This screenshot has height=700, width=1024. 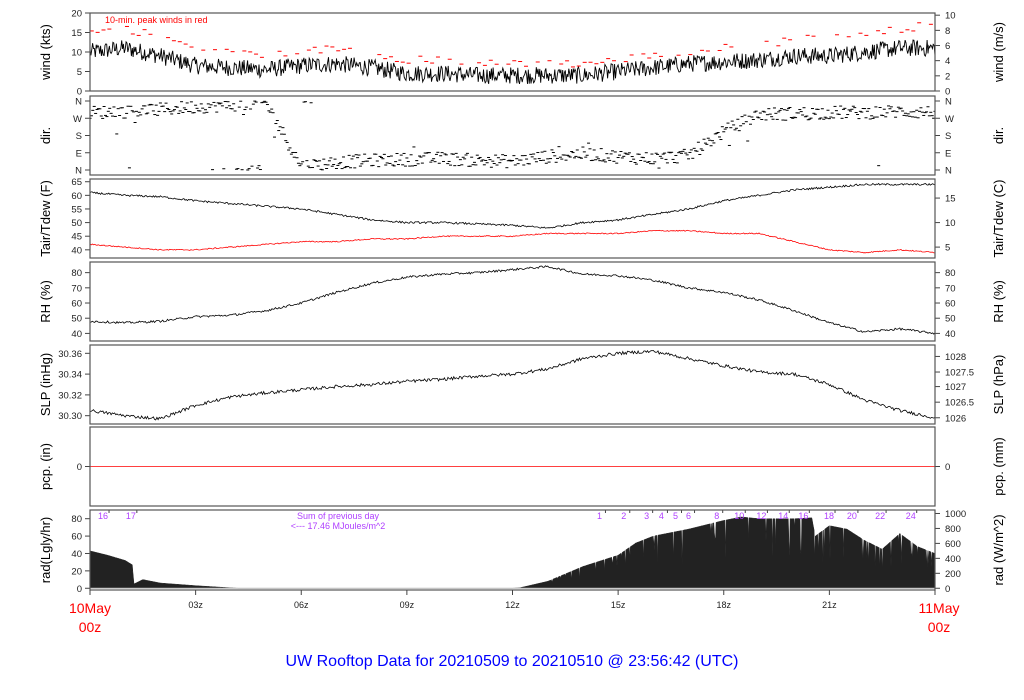 I want to click on y-tick-label: W, so click(x=77, y=119).